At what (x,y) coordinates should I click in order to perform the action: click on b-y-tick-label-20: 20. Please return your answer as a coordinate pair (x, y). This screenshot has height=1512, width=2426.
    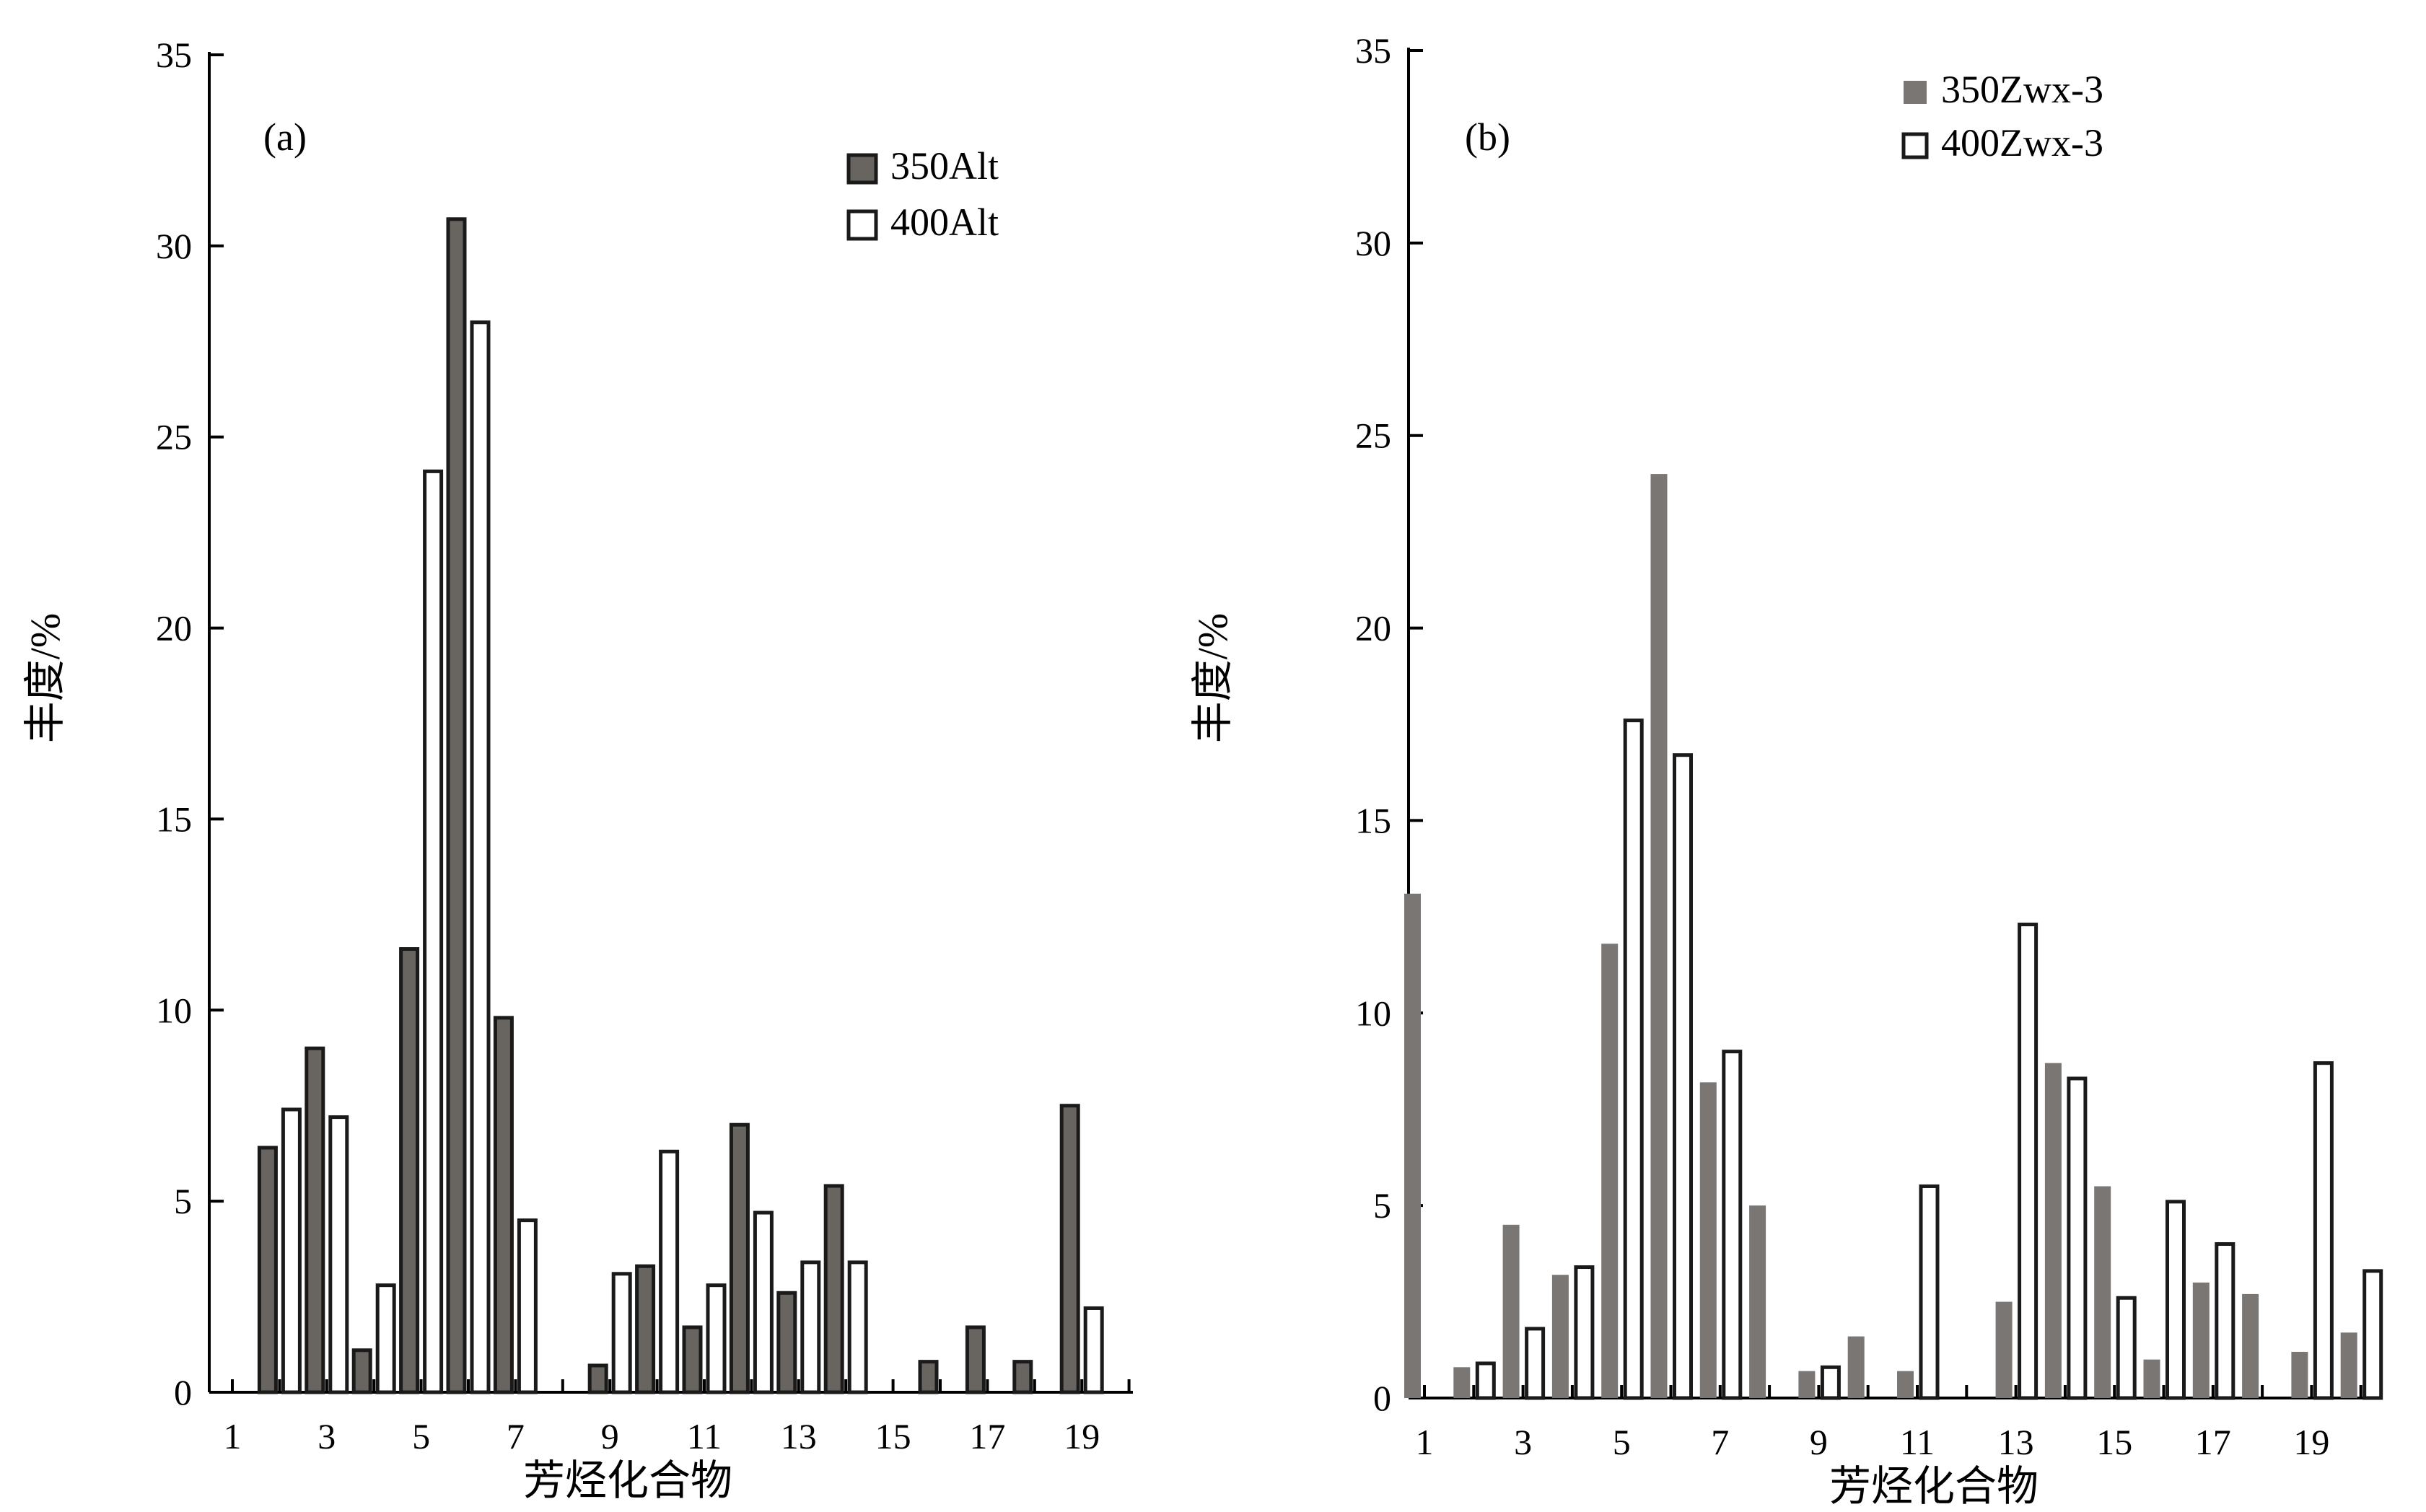
    Looking at the image, I should click on (1373, 629).